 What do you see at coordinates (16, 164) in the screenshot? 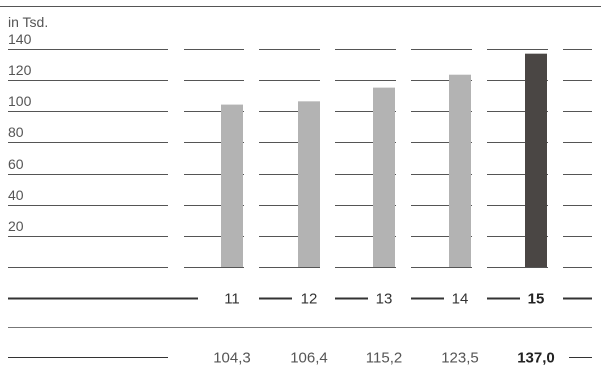
I see `y-tick-label: 60` at bounding box center [16, 164].